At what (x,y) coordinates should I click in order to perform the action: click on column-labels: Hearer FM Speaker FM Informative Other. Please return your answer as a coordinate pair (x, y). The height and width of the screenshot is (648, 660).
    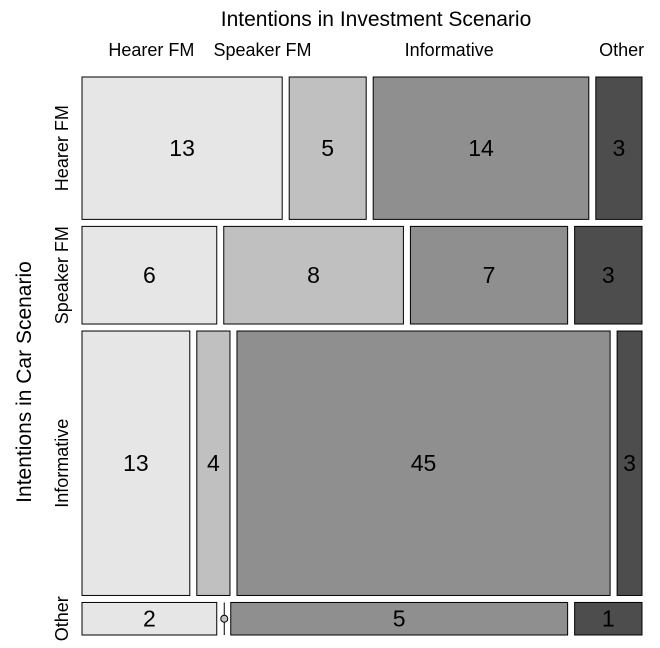
    Looking at the image, I should click on (376, 50).